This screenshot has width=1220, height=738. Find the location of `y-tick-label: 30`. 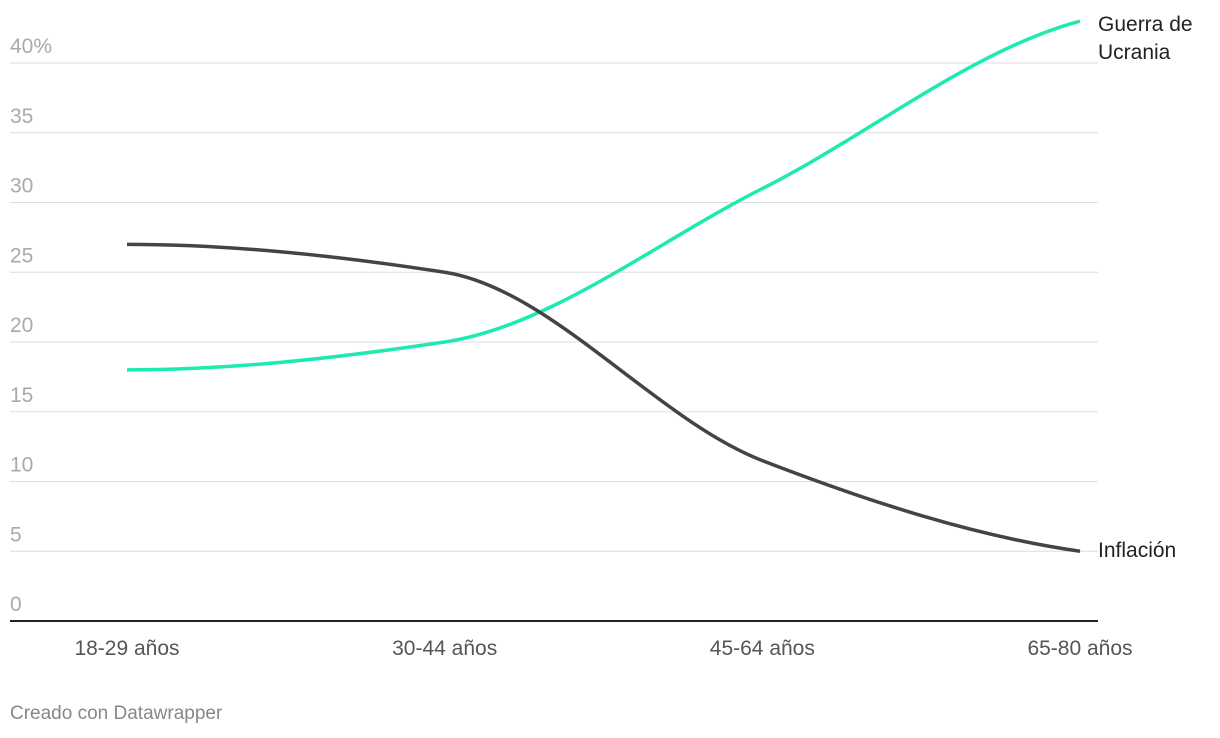

y-tick-label: 30 is located at coordinates (21, 186).